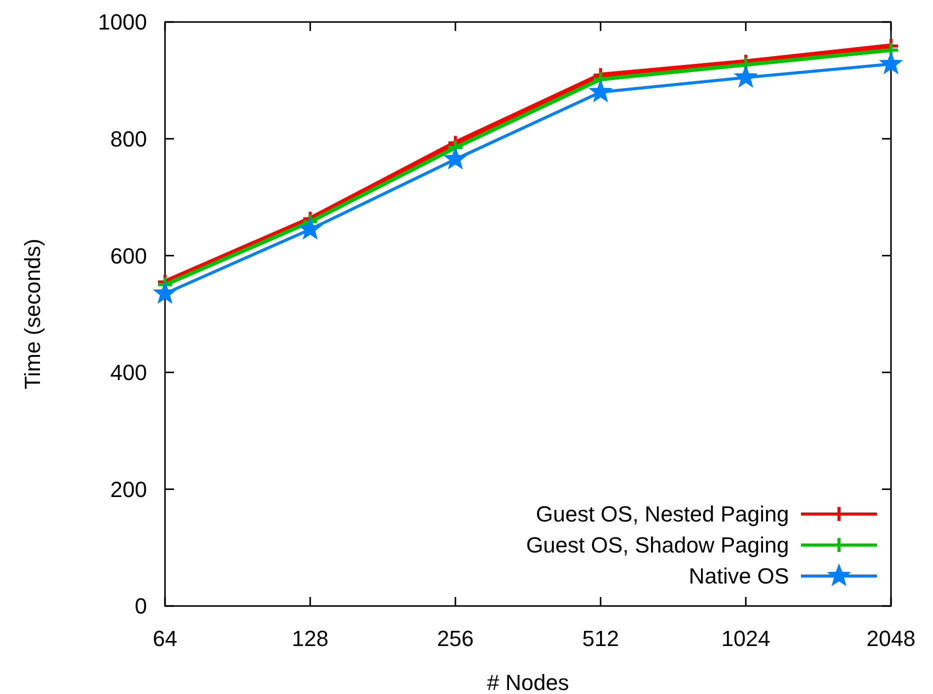 This screenshot has width=933, height=694. I want to click on x-tick-label: 128, so click(310, 638).